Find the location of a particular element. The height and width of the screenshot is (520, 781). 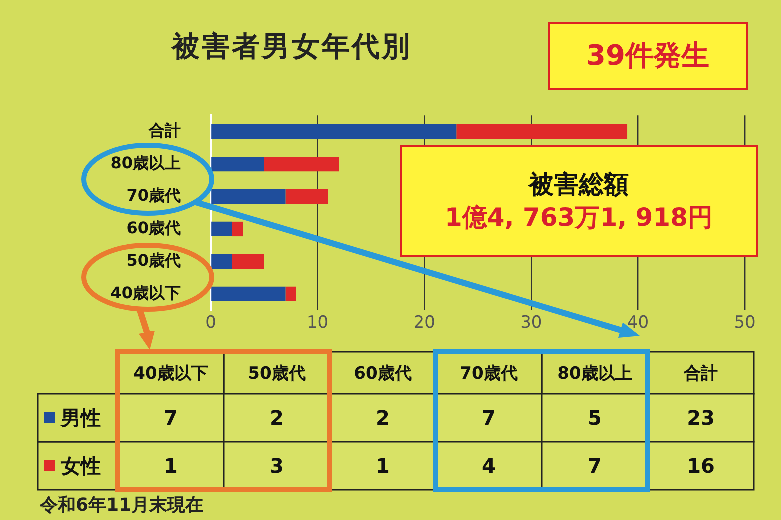

y-tick-label: 80歳以上 is located at coordinates (145, 162).